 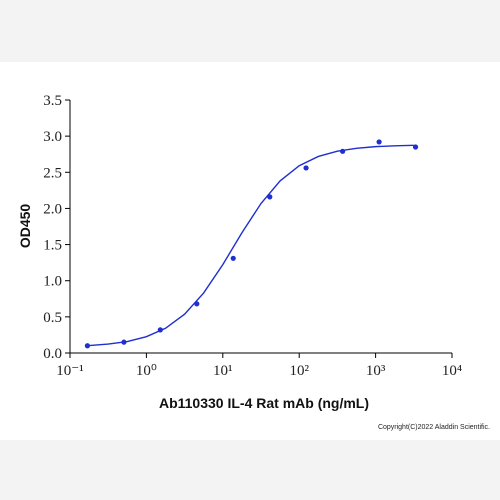 I want to click on y-tick-label: 3.0, so click(x=52, y=137).